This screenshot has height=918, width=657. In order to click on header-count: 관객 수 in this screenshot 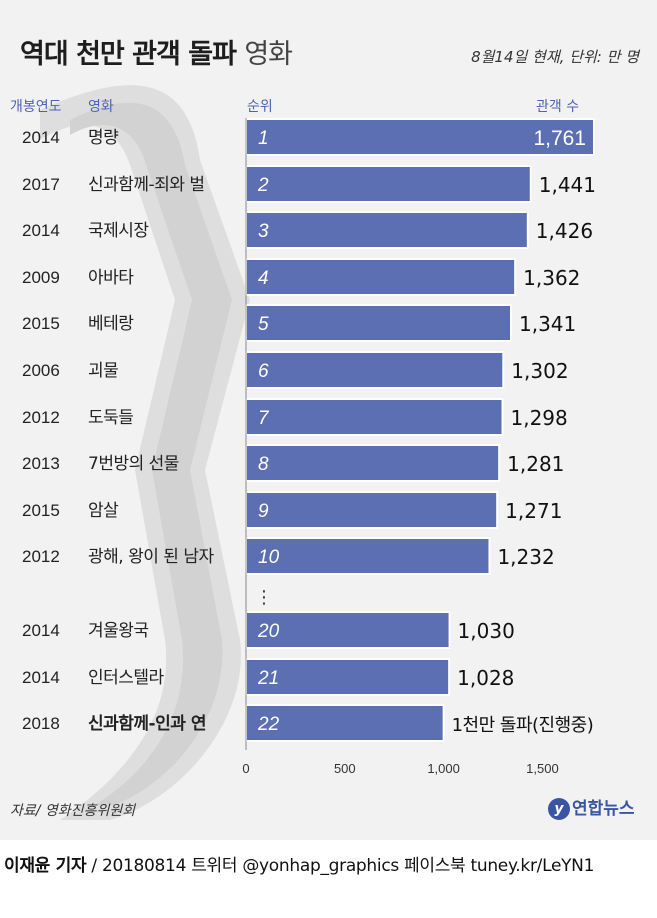, I will do `click(558, 107)`.